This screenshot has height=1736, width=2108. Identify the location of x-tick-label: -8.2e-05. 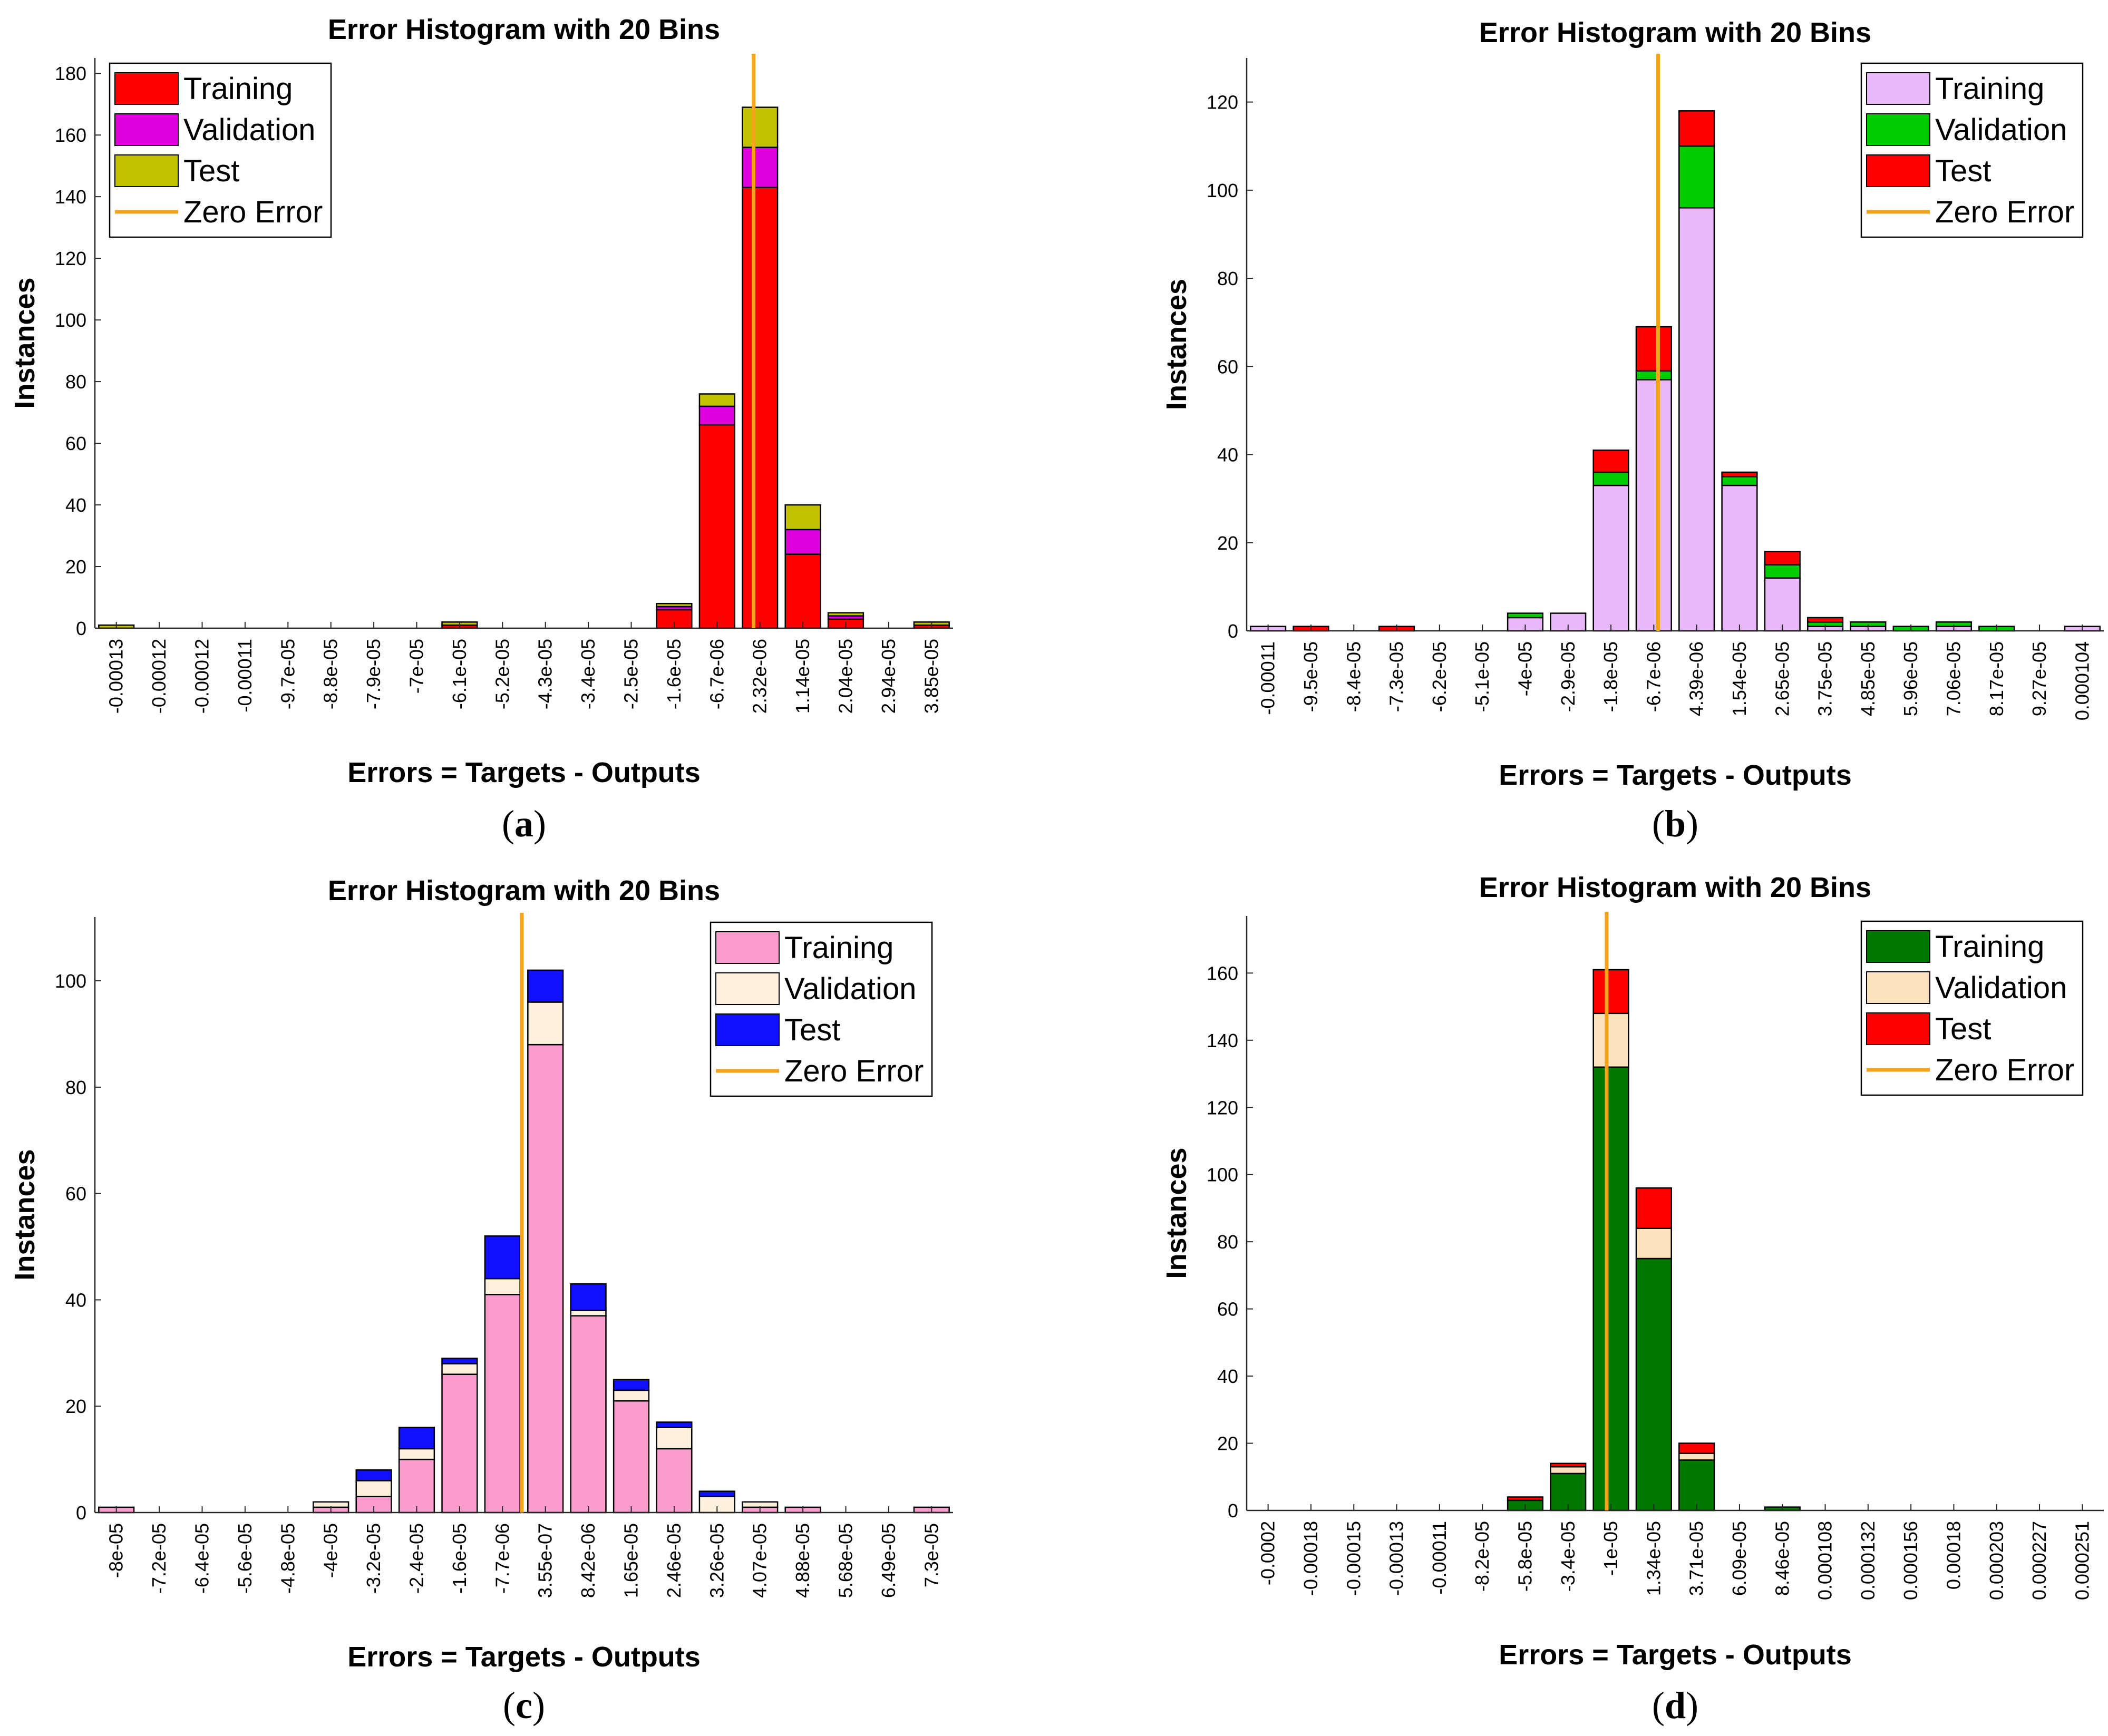
(1482, 1556).